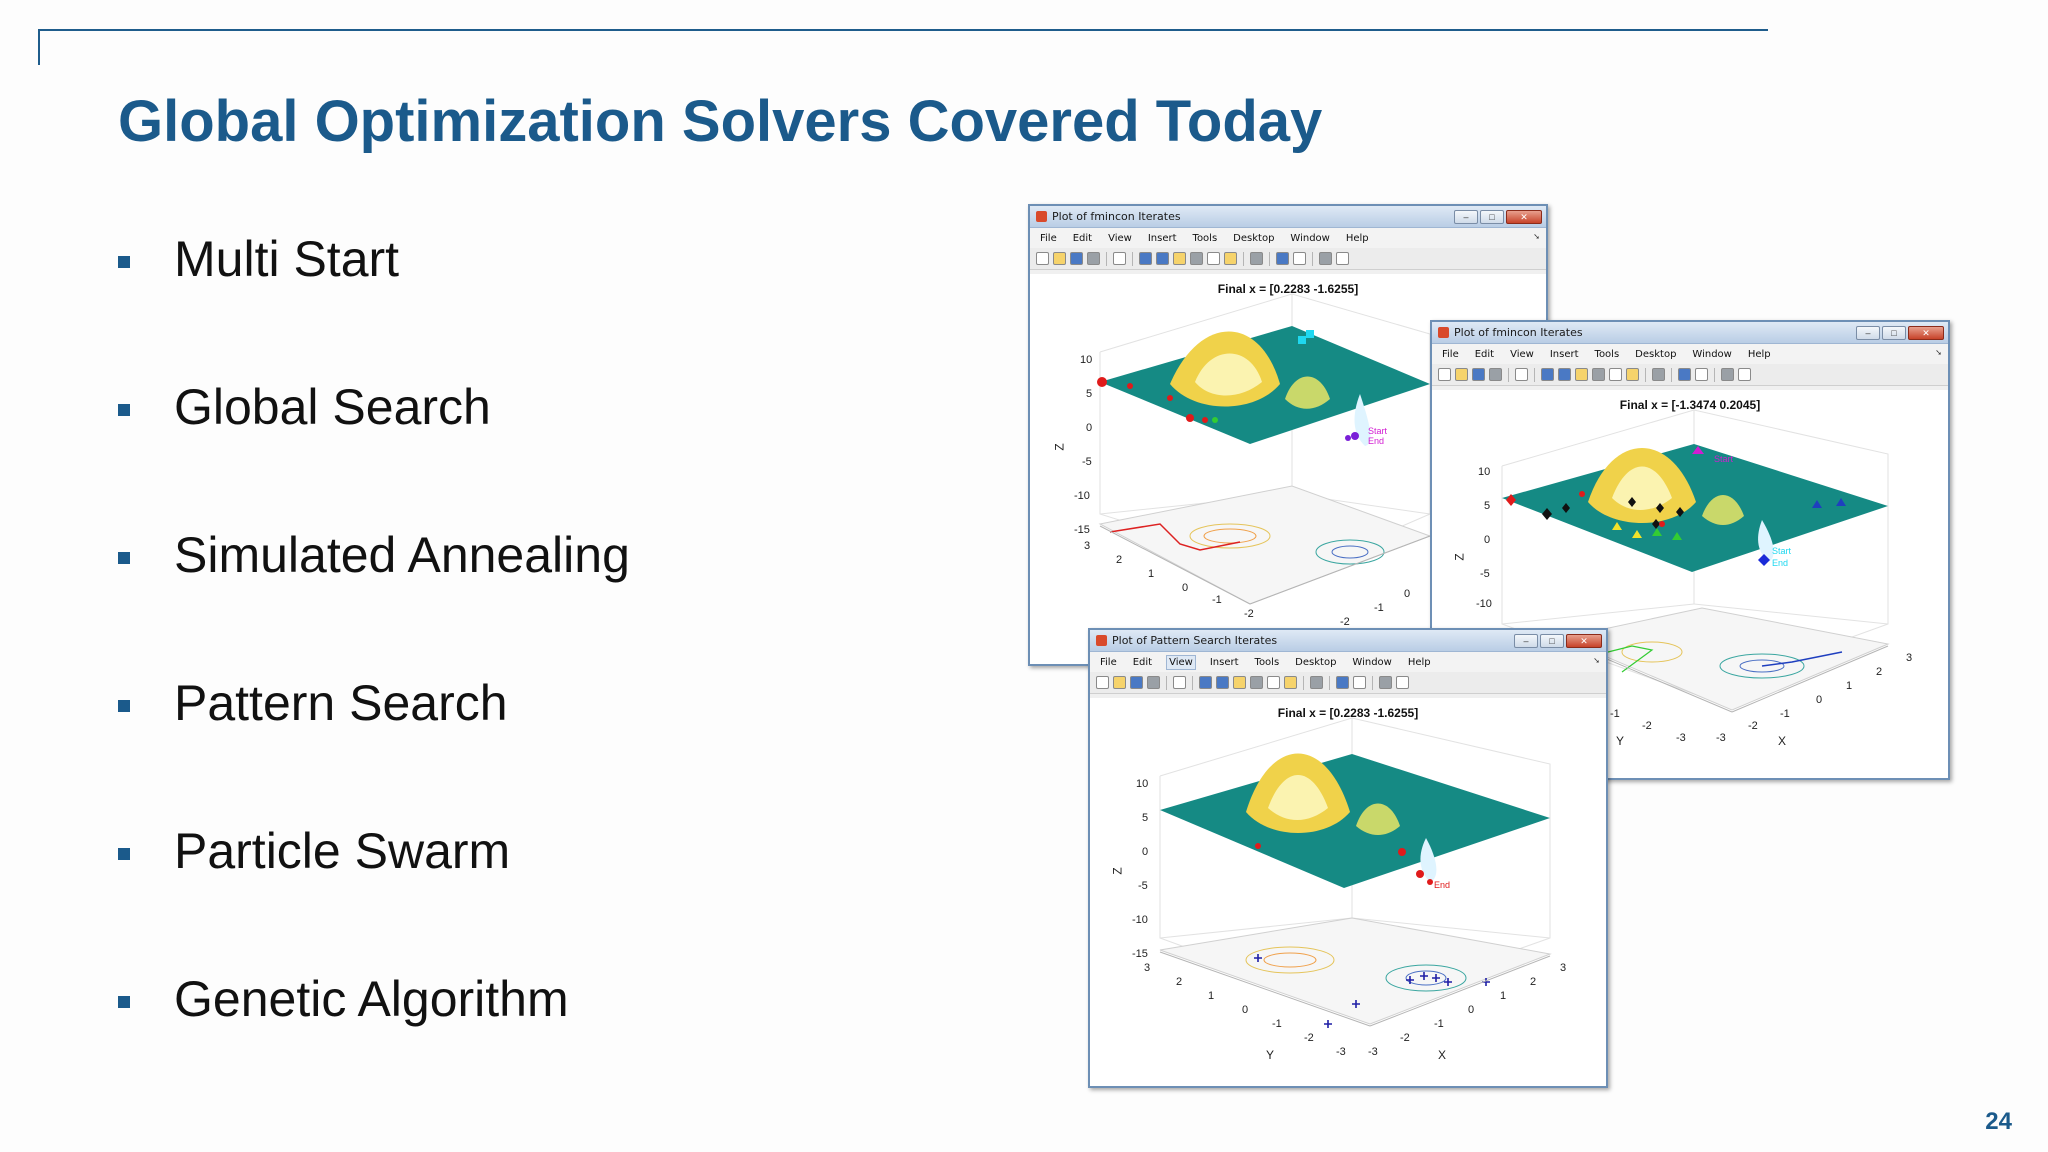 This screenshot has width=2048, height=1152. I want to click on matlab-icon, so click(1443, 332).